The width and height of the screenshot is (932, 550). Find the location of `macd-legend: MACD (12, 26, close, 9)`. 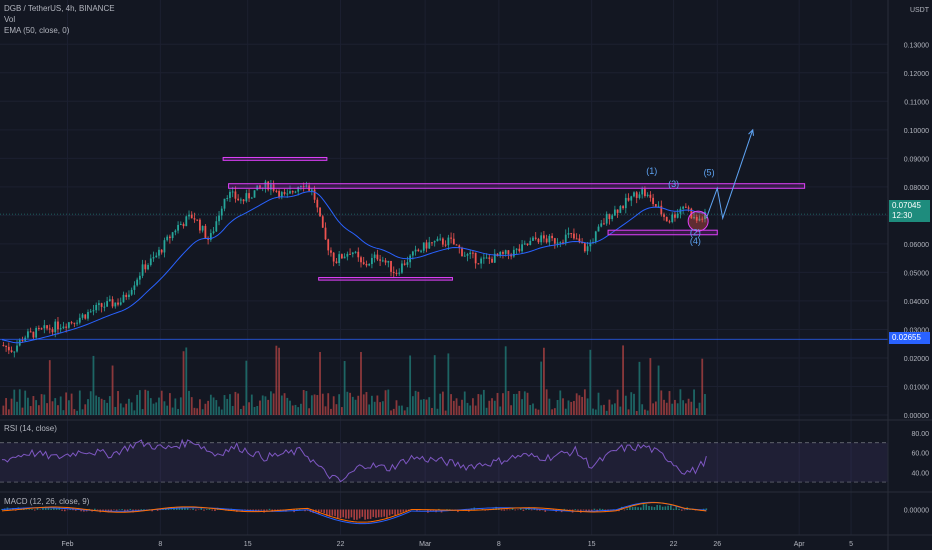

macd-legend: MACD (12, 26, close, 9) is located at coordinates (47, 501).